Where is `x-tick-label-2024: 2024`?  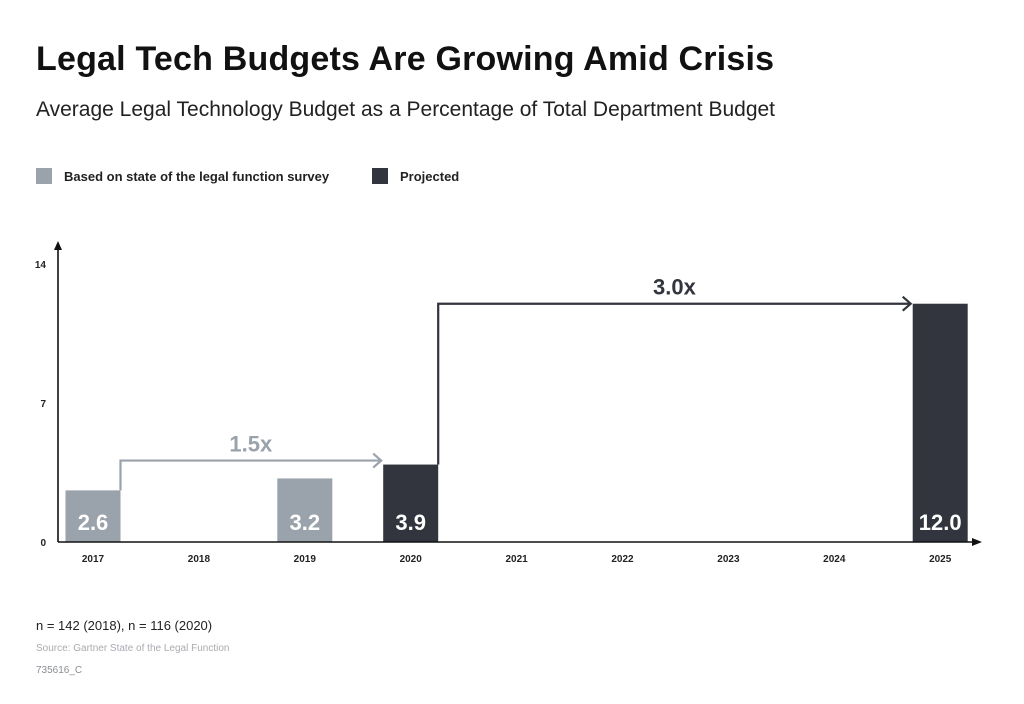 x-tick-label-2024: 2024 is located at coordinates (834, 559).